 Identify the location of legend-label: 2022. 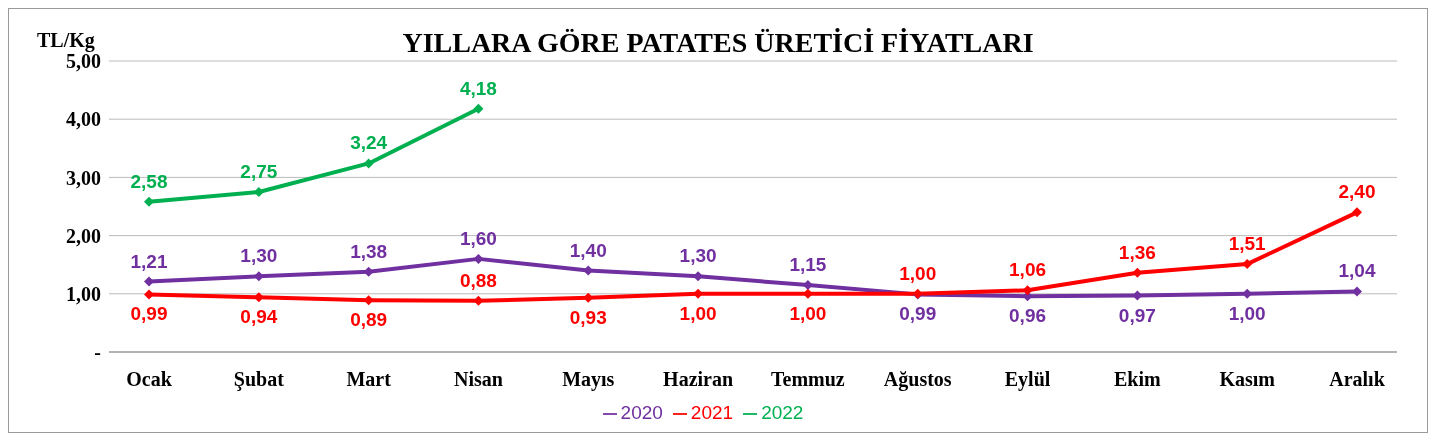
(782, 412).